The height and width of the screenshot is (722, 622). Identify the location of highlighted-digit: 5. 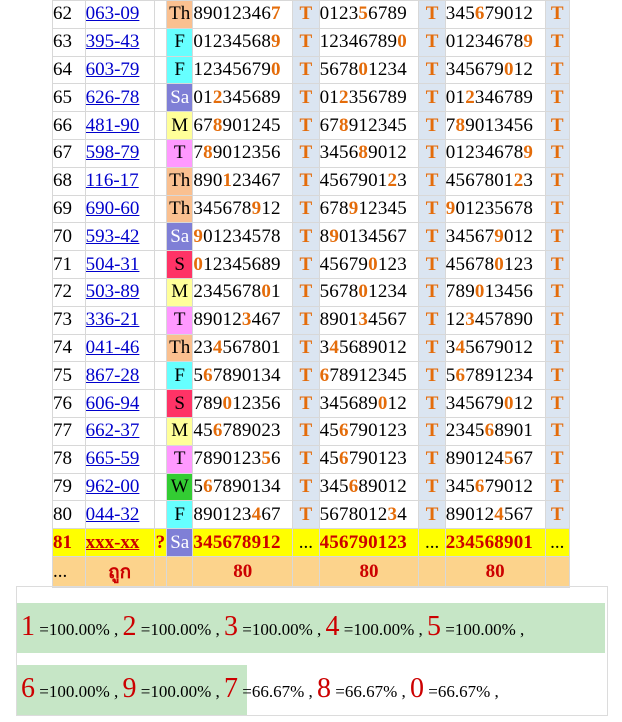
(509, 459).